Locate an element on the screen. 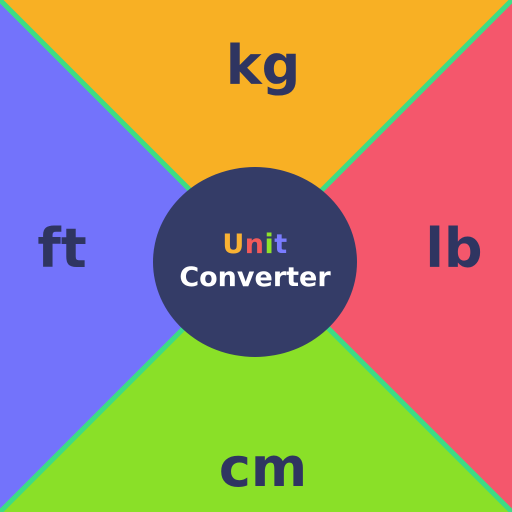 Image resolution: width=512 pixels, height=512 pixels. title-letter-n: n is located at coordinates (254, 244).